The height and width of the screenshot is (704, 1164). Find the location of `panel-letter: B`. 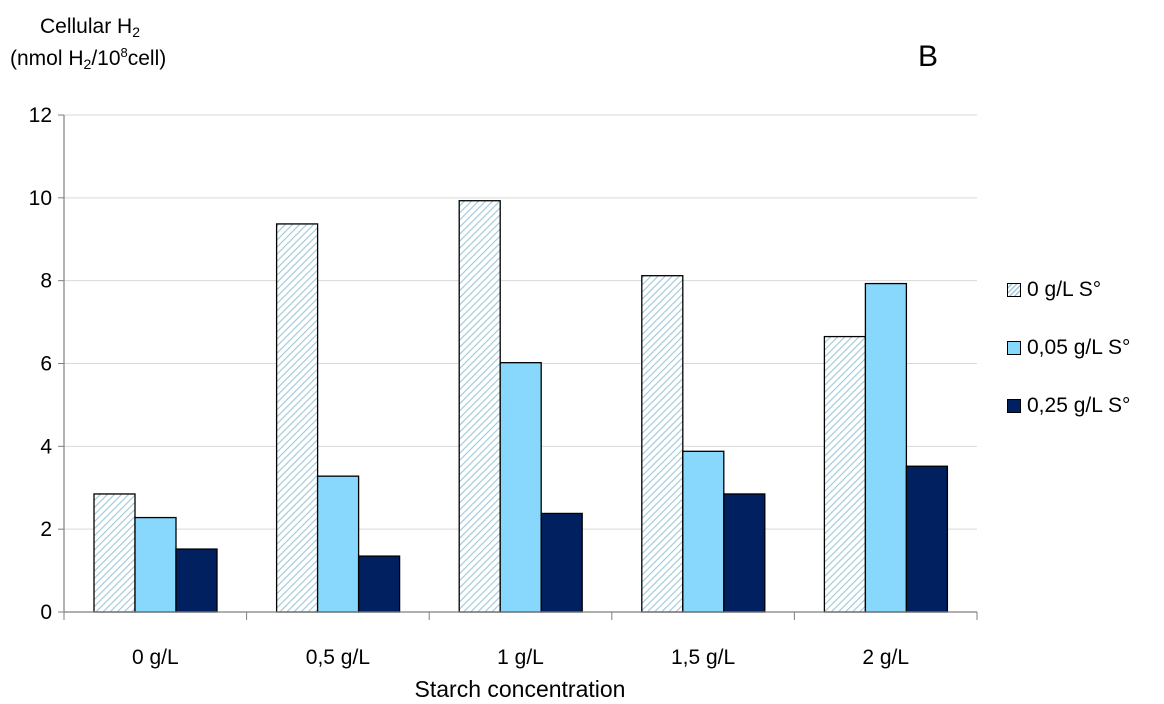

panel-letter: B is located at coordinates (928, 56).